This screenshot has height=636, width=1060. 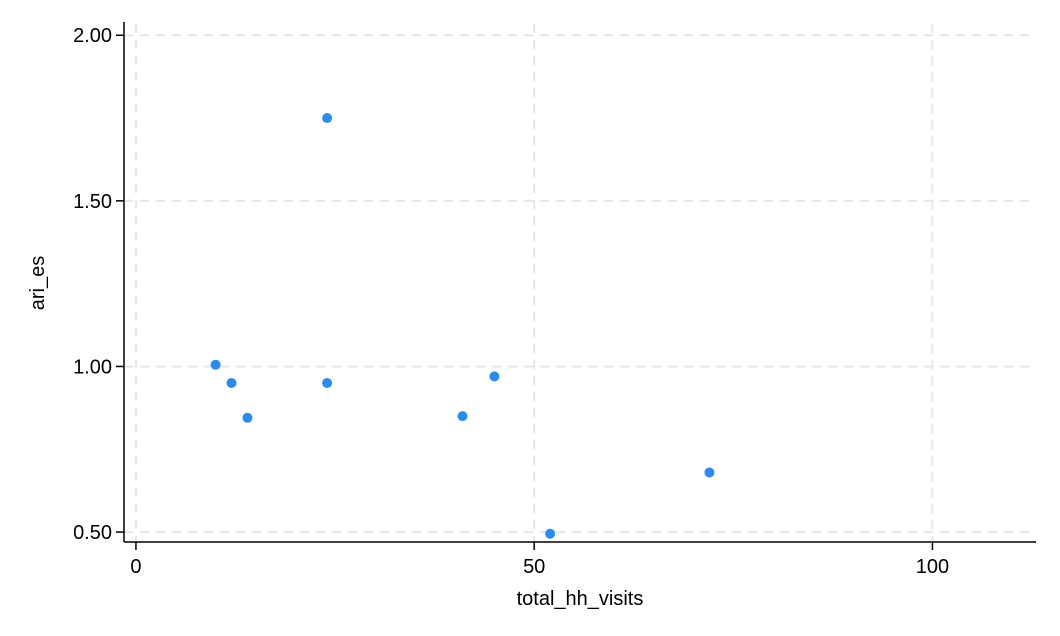 What do you see at coordinates (534, 567) in the screenshot?
I see `x-tick-label: 50` at bounding box center [534, 567].